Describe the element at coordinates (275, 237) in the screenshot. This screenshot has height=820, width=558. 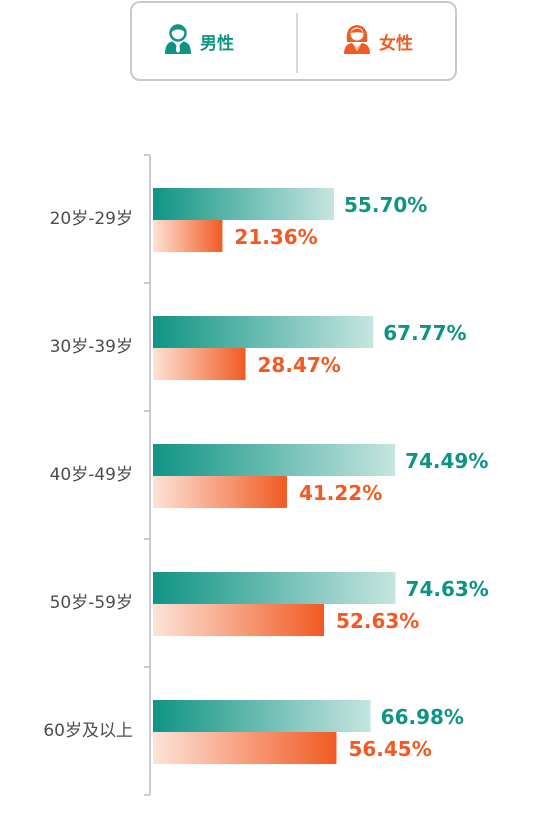
I see `value-label-female: 21.36%` at that location.